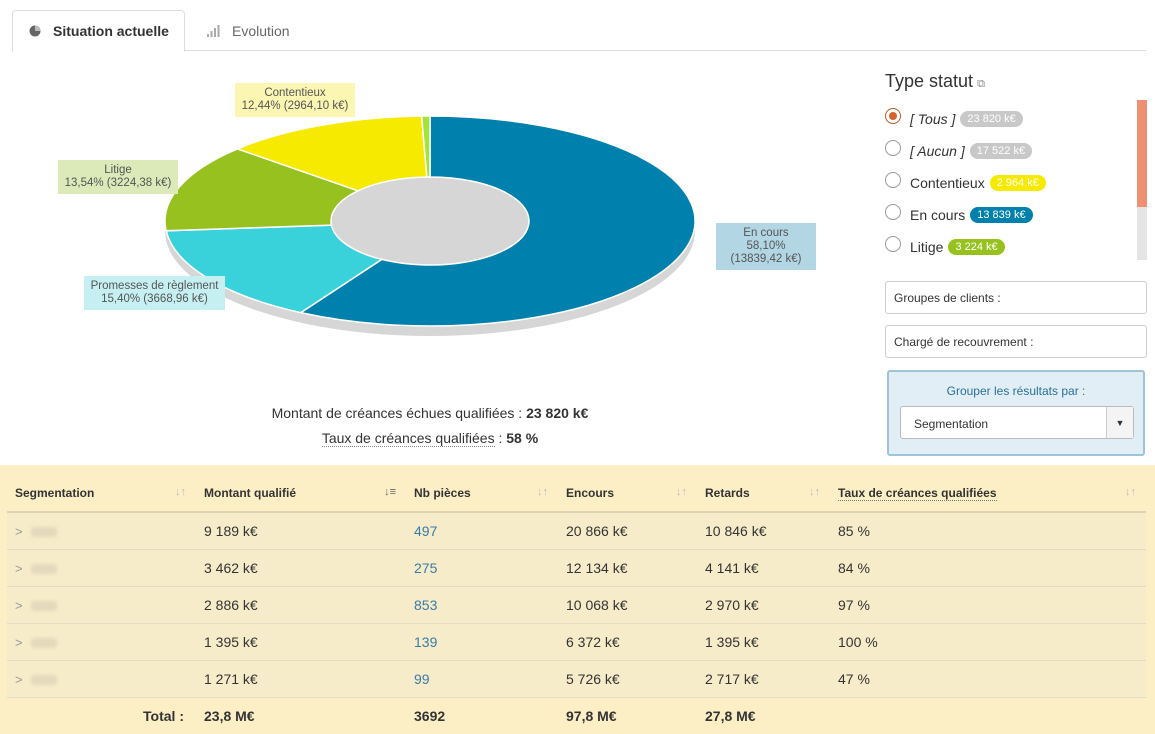  Describe the element at coordinates (893, 244) in the screenshot. I see `radio-litige` at that location.